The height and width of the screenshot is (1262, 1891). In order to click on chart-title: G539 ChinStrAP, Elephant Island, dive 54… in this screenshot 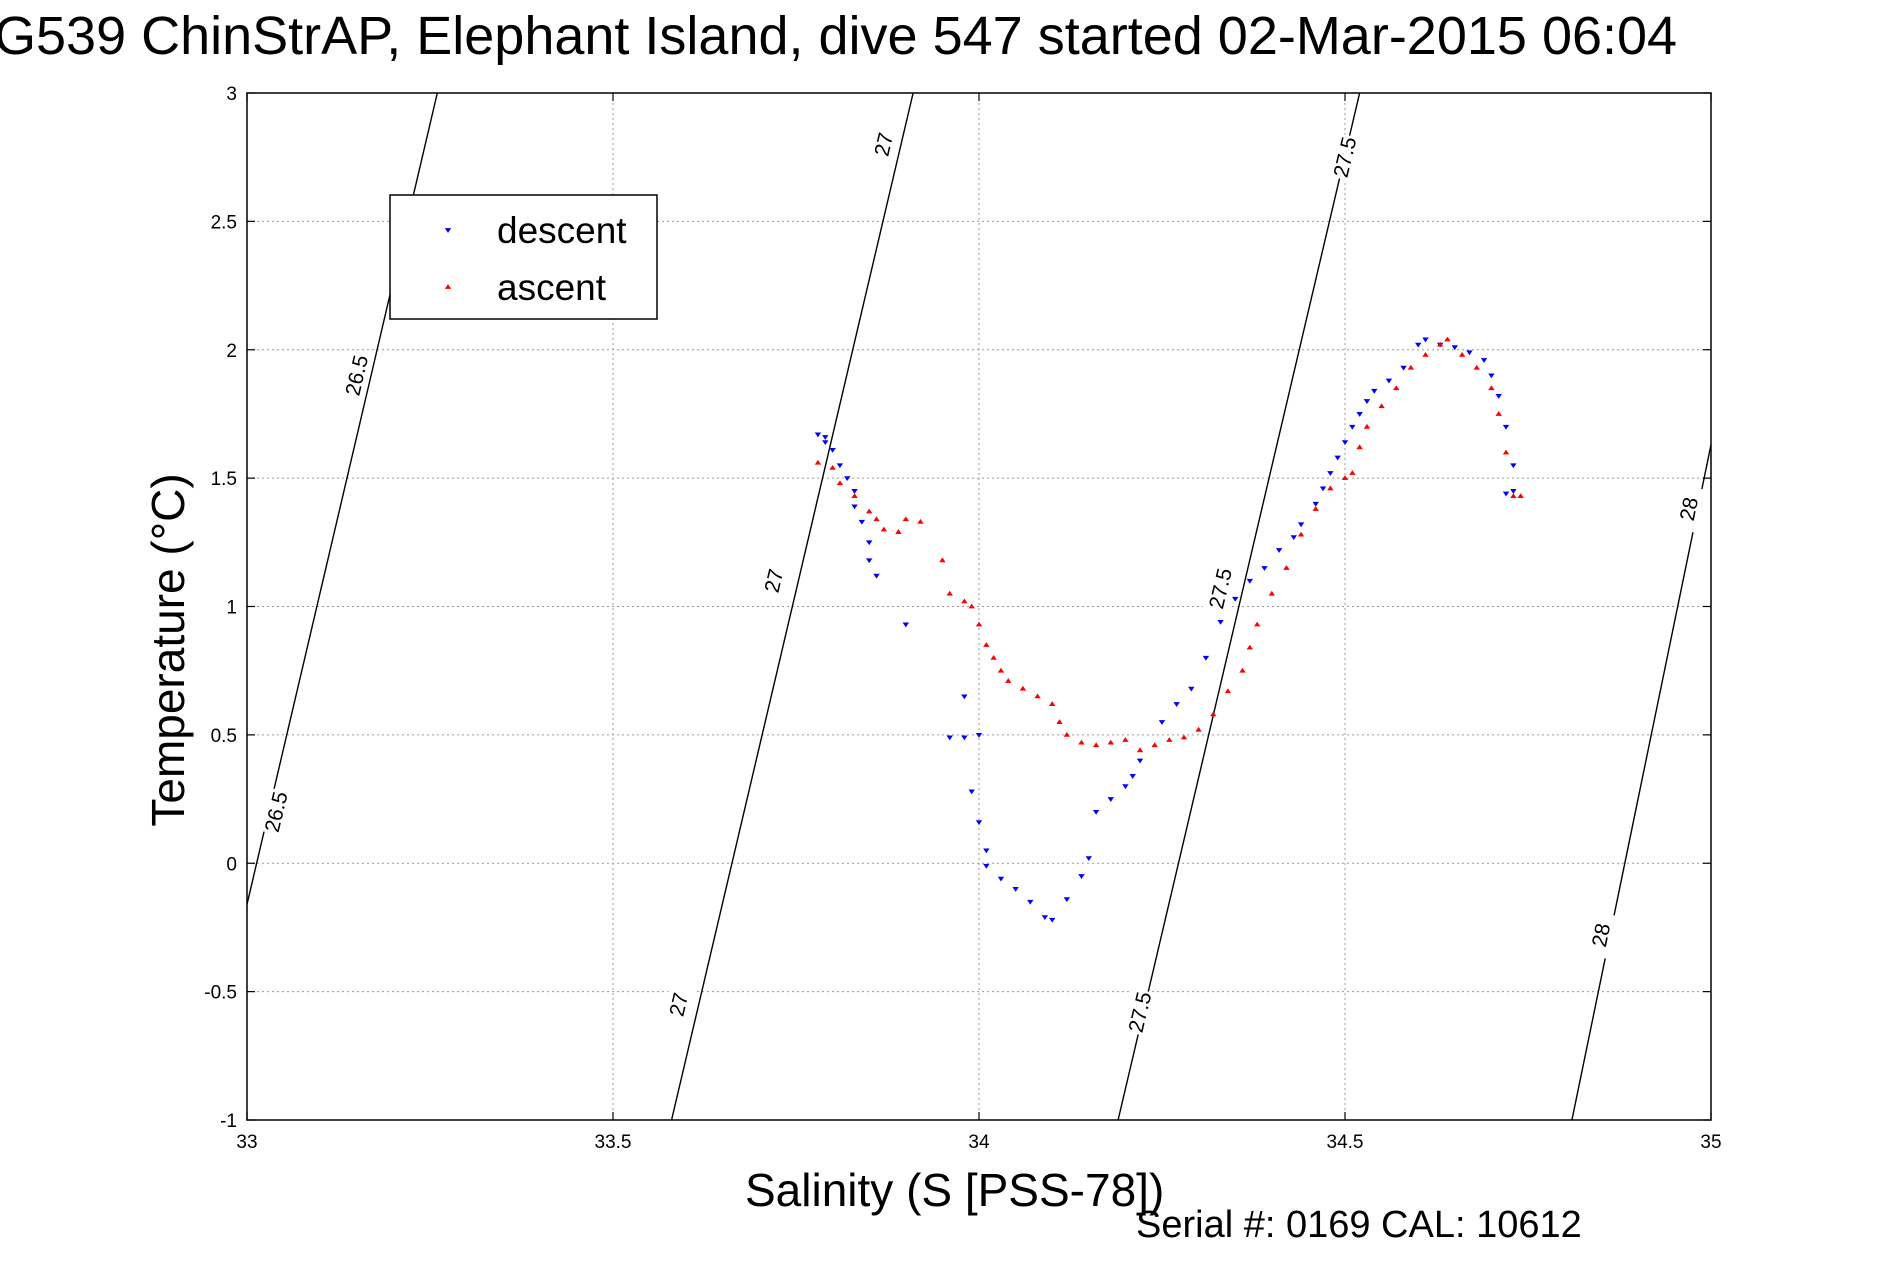, I will do `click(839, 36)`.